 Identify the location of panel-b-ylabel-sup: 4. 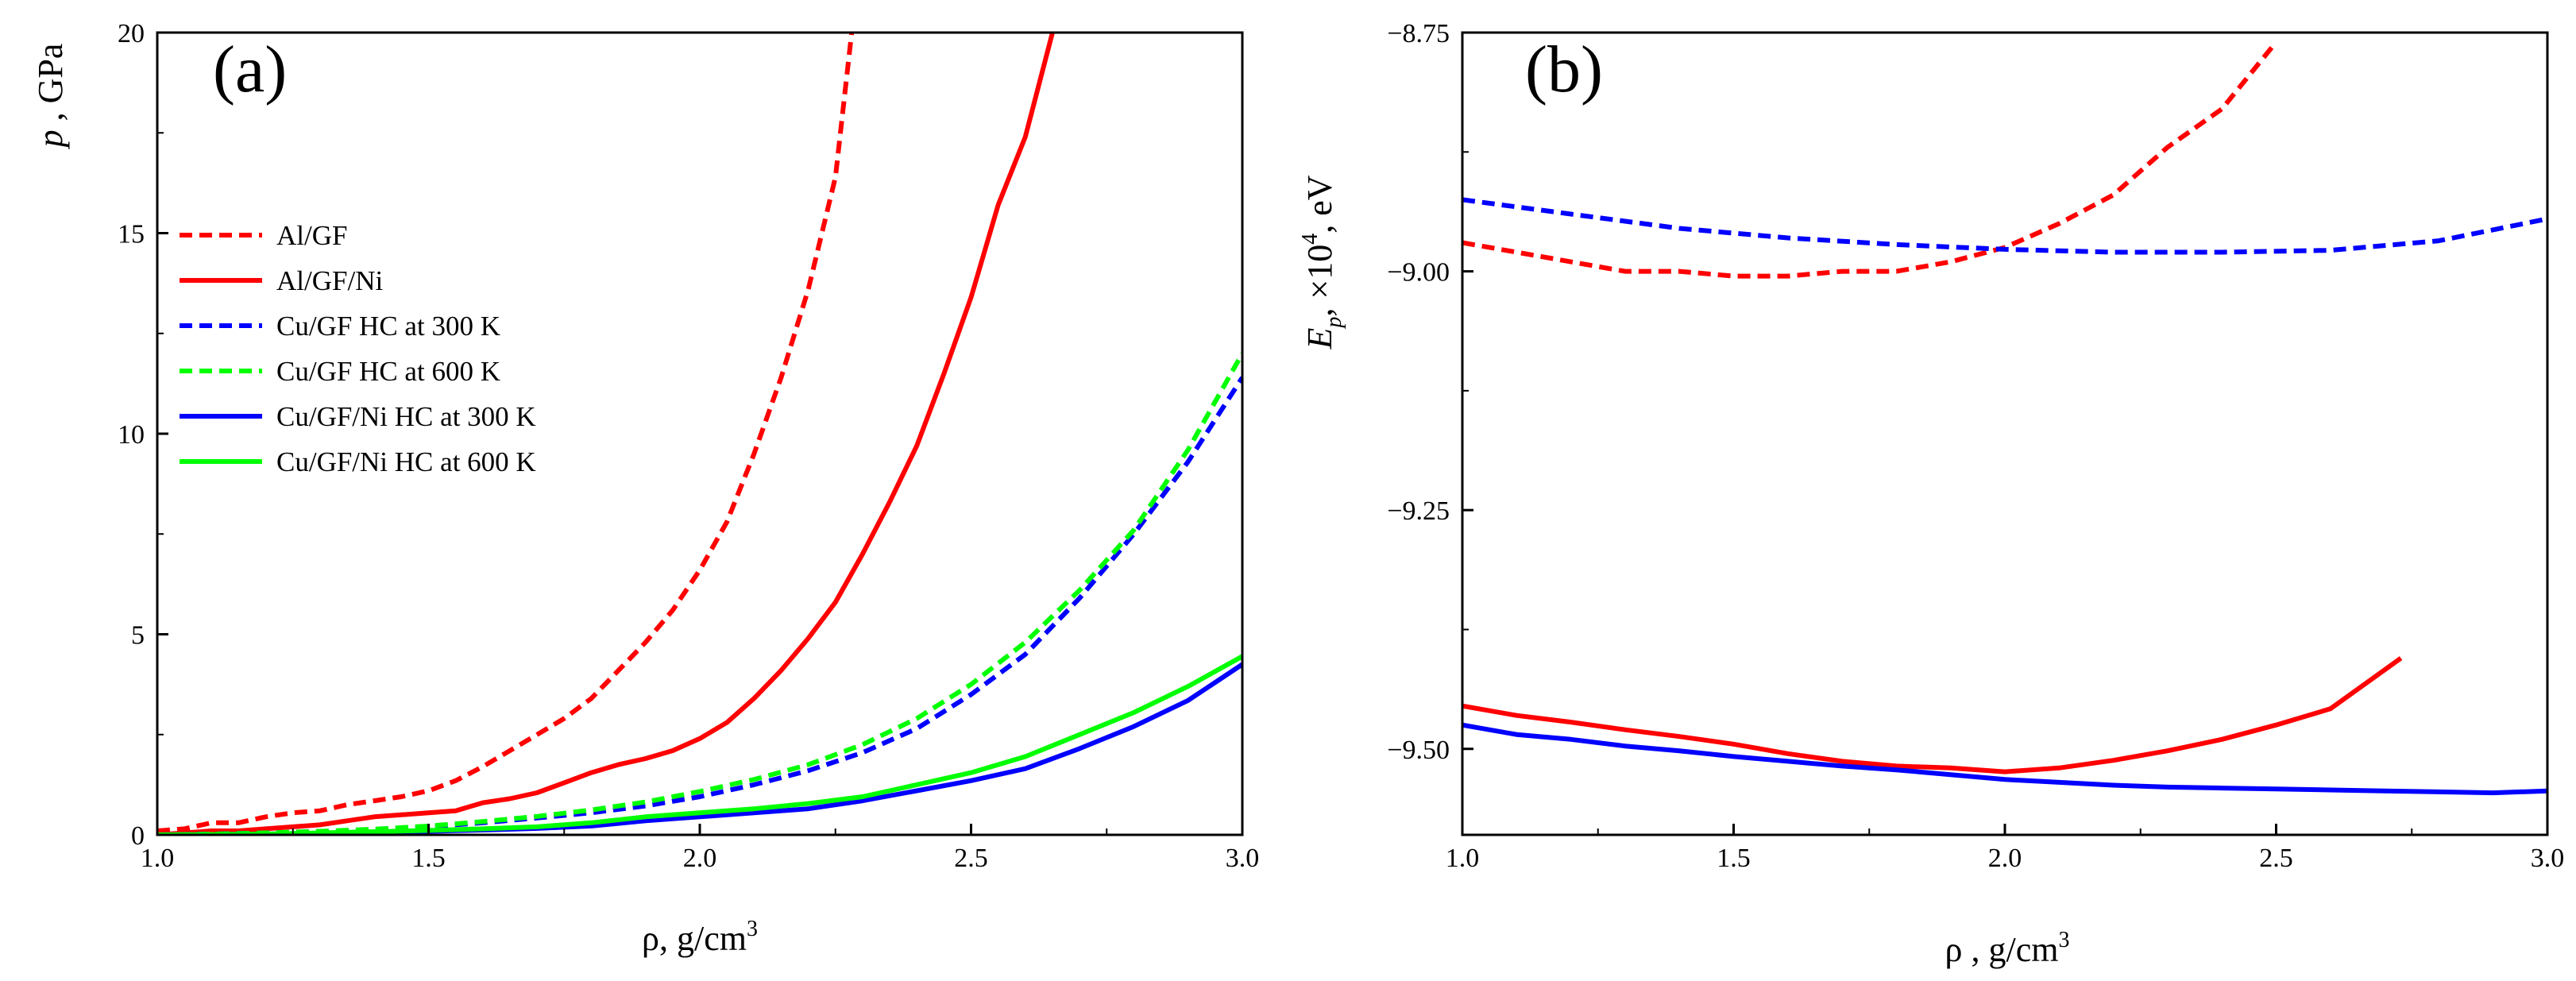
(1310, 240).